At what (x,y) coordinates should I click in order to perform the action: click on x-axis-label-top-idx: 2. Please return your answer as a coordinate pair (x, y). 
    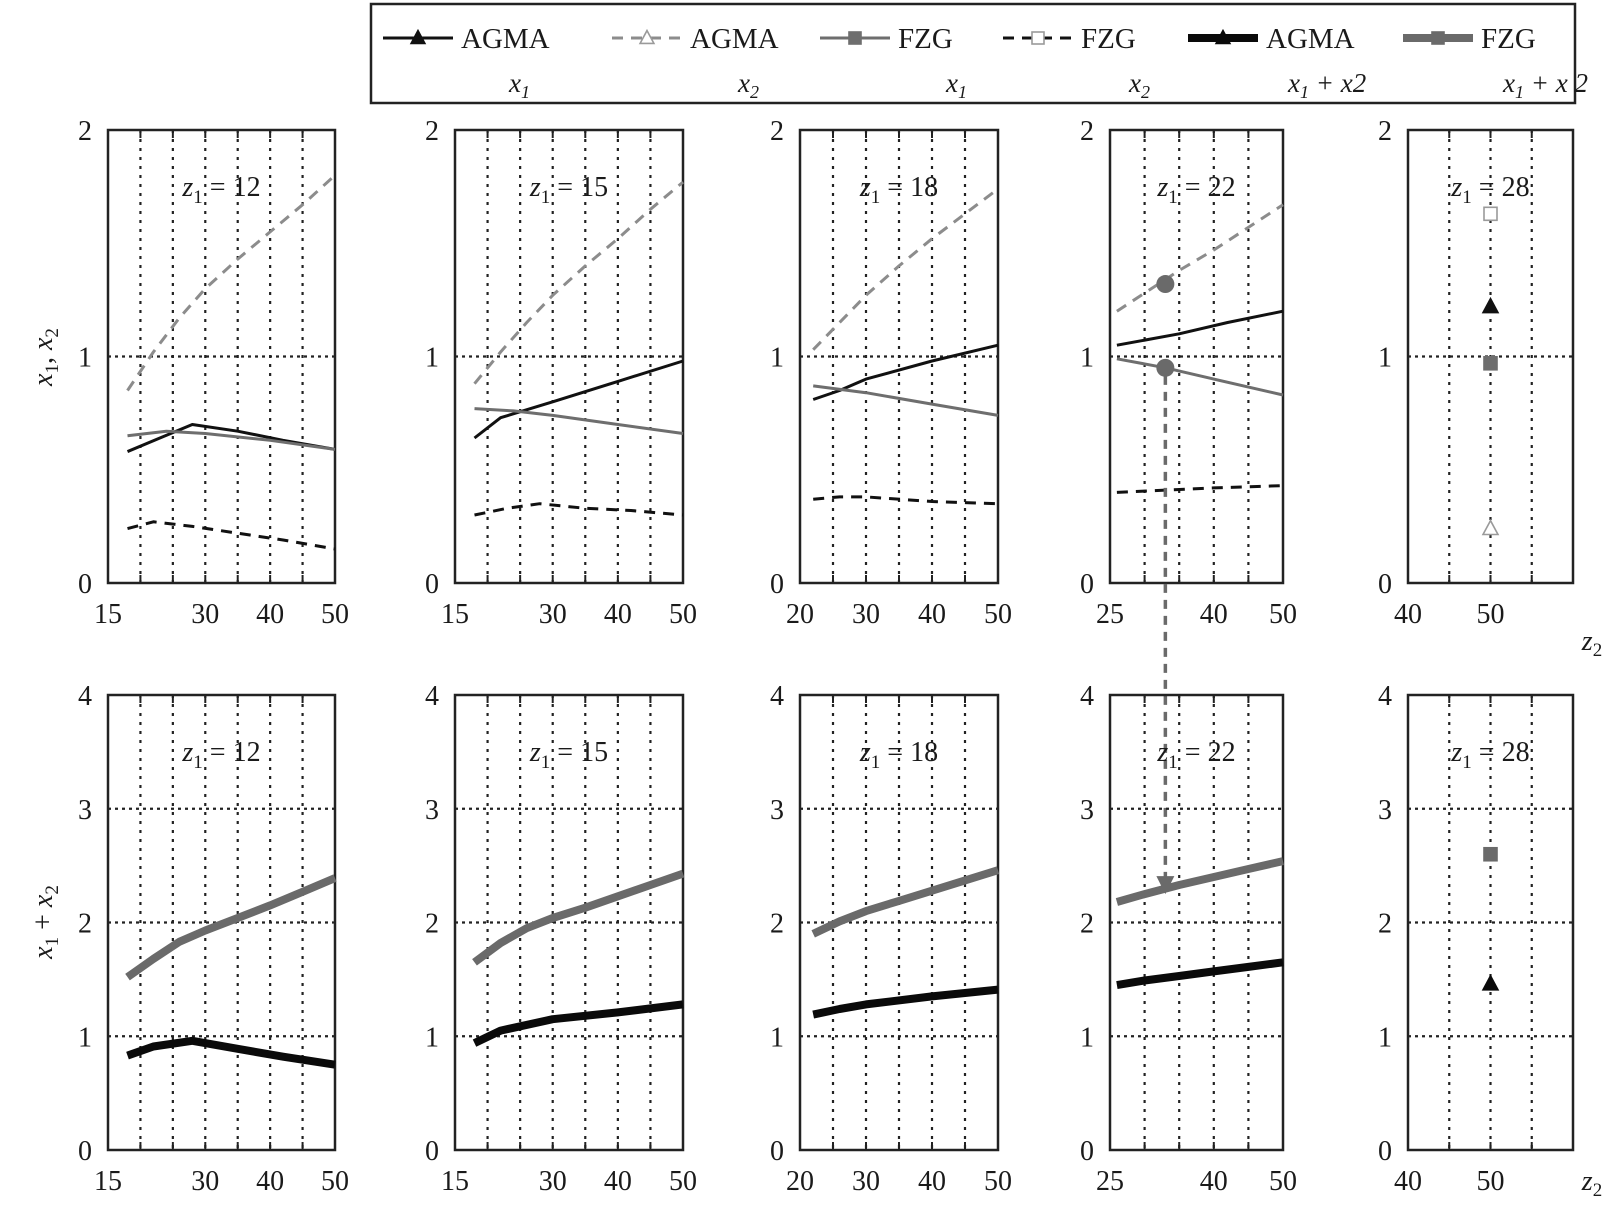
    Looking at the image, I should click on (1598, 650).